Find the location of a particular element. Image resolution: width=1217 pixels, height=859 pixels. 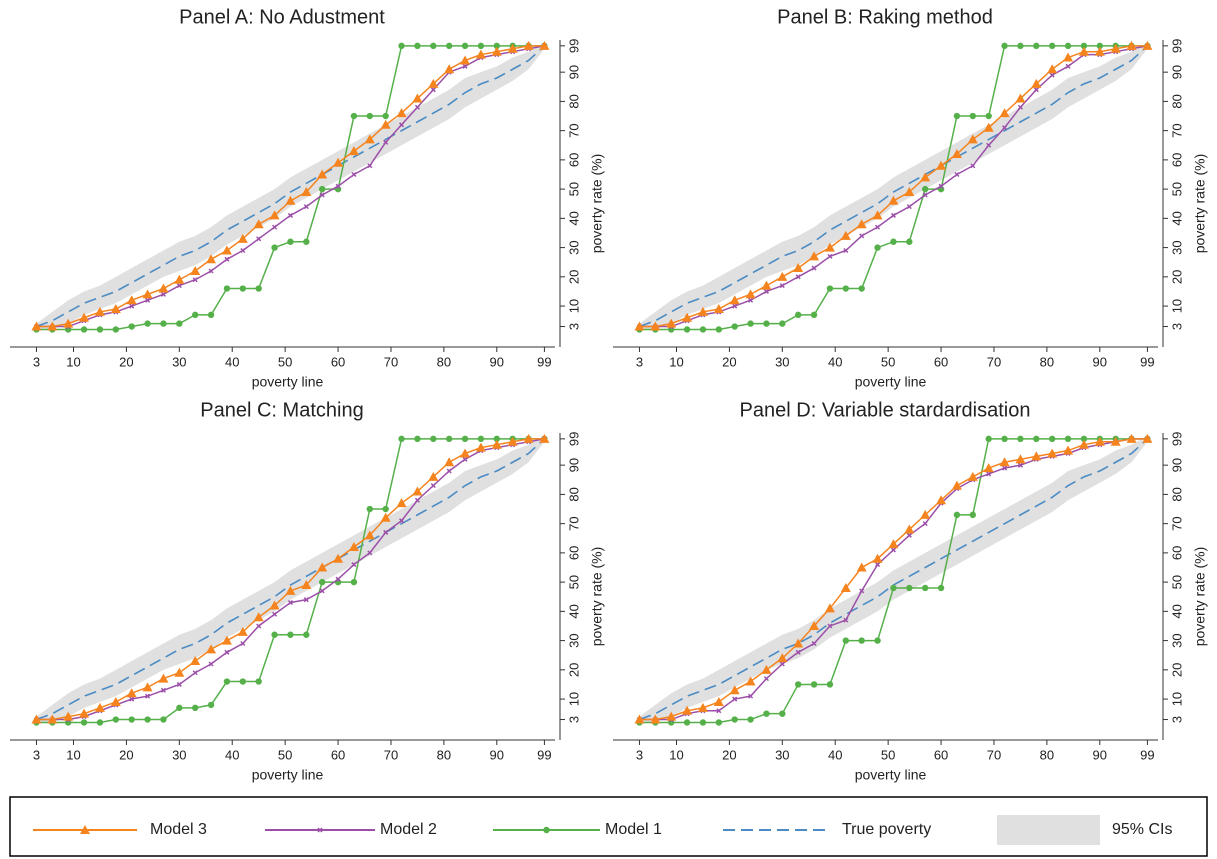

series-line is located at coordinates (290, 186).